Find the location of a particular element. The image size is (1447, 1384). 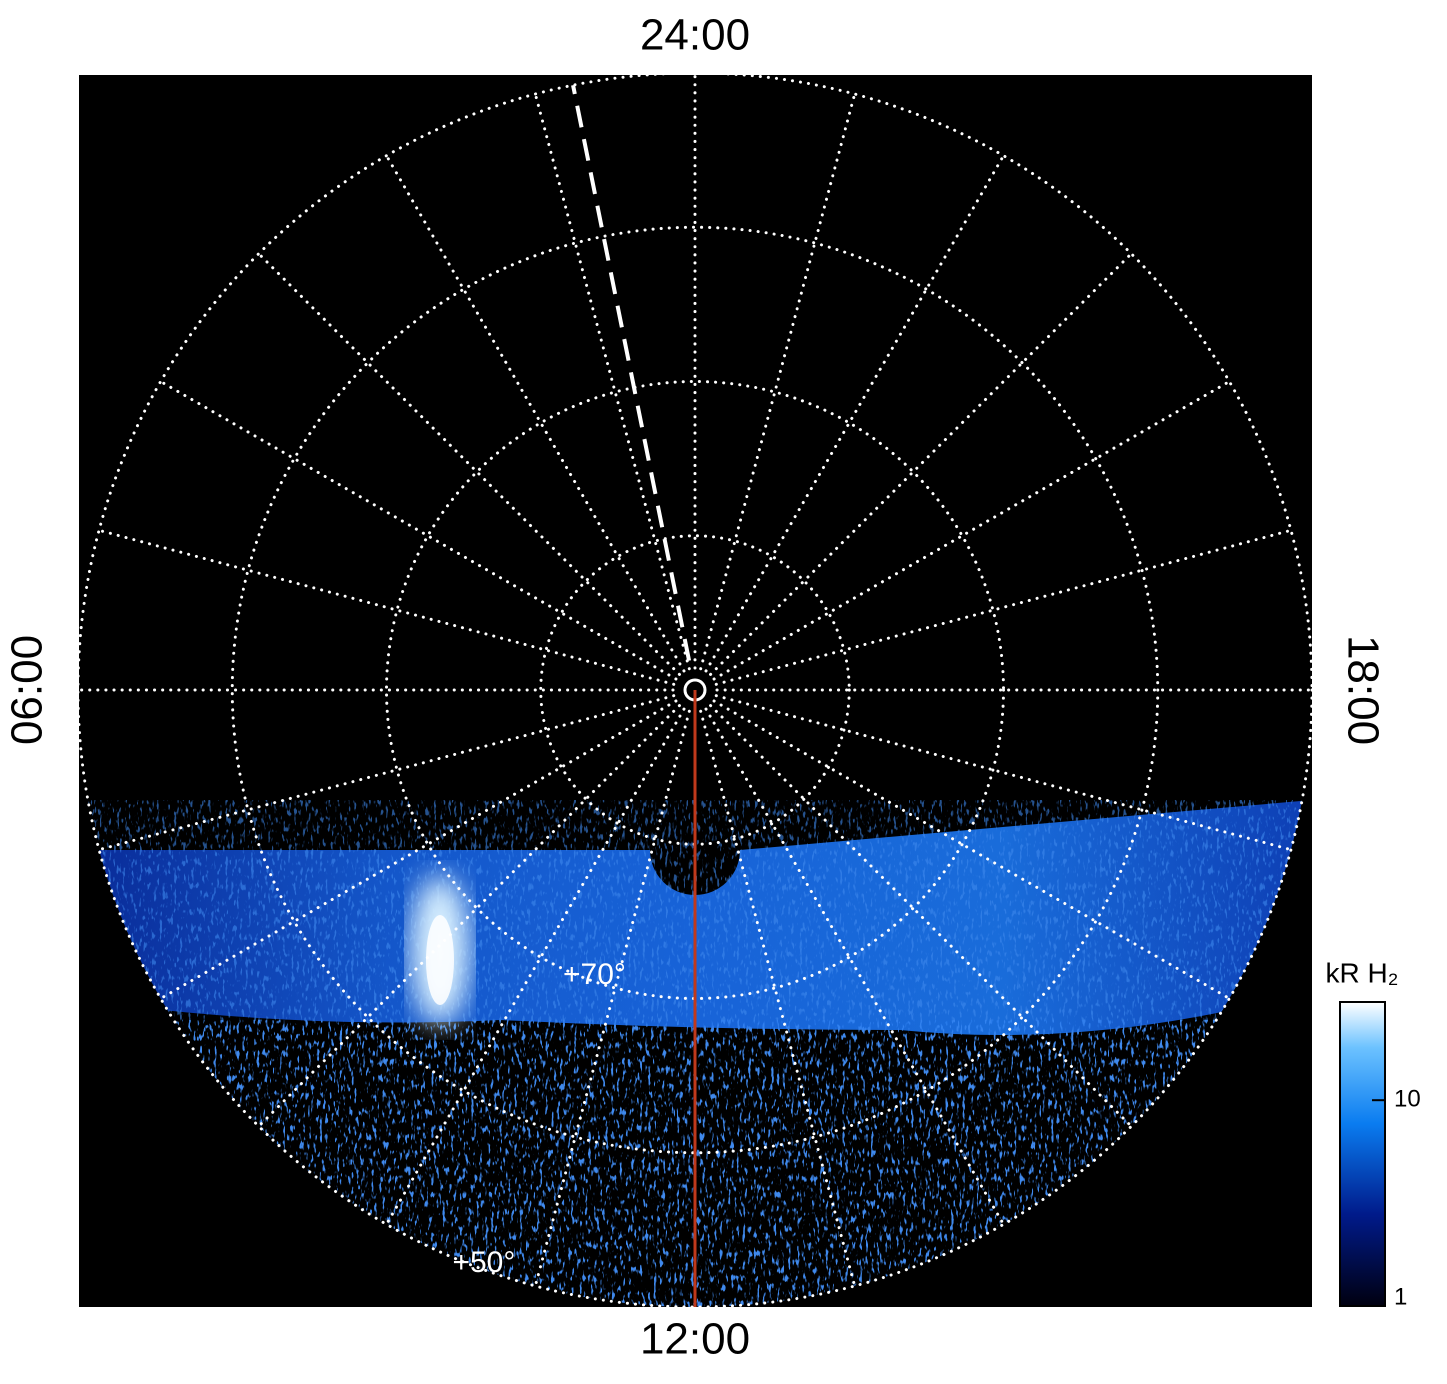

local-time-label: 24:00 is located at coordinates (695, 35).